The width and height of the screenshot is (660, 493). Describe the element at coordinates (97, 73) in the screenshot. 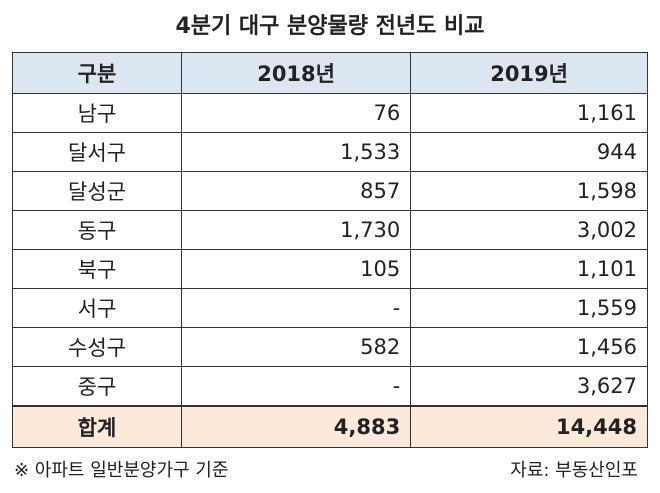

I see `header-cell: 구분` at that location.